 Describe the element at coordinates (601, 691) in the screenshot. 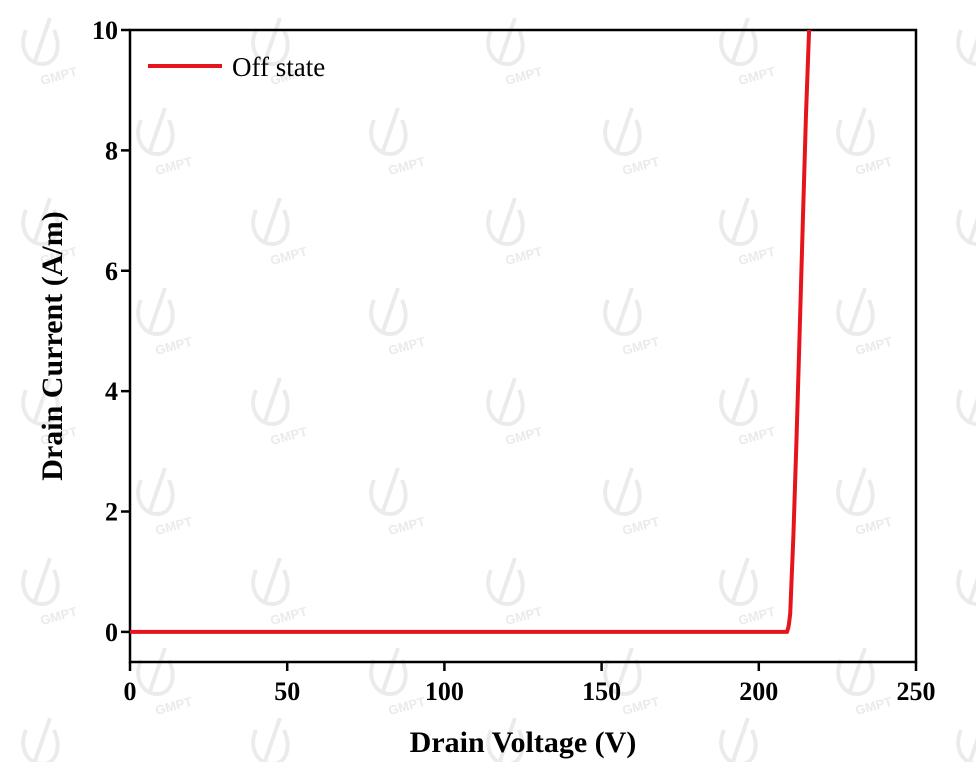

I see `x-tick-label: 150` at that location.